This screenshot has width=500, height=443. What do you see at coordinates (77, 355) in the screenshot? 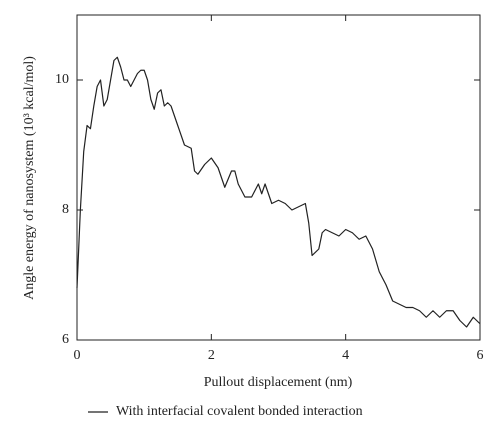
I see `x-tick-label: 0` at bounding box center [77, 355].